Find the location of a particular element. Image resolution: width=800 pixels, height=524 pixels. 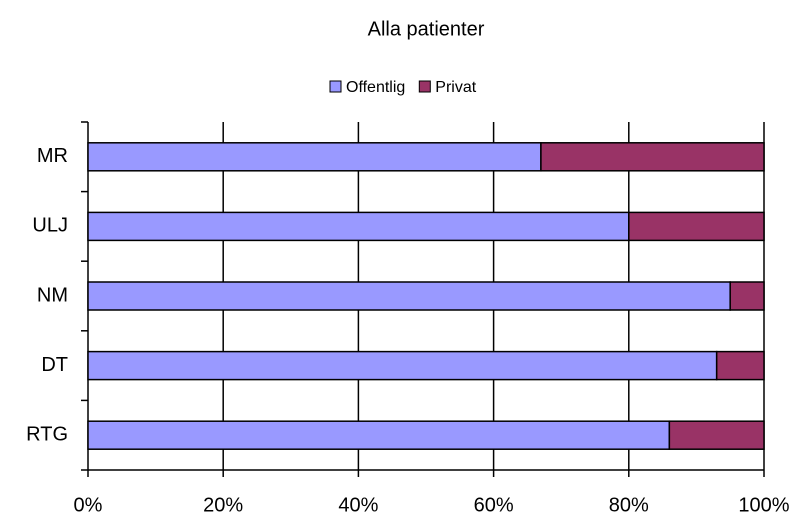

y-tick-label: ULJ is located at coordinates (50, 226).